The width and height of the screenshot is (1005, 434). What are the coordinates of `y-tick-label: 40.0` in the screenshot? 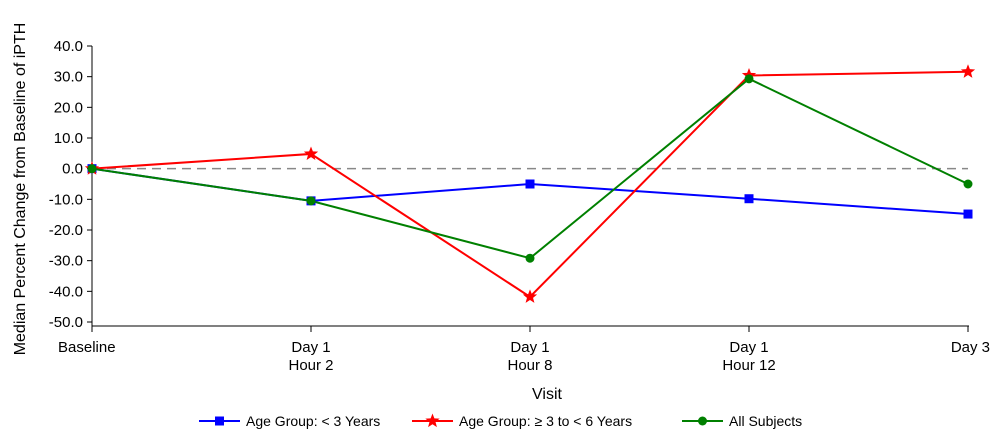 It's located at (68, 46).